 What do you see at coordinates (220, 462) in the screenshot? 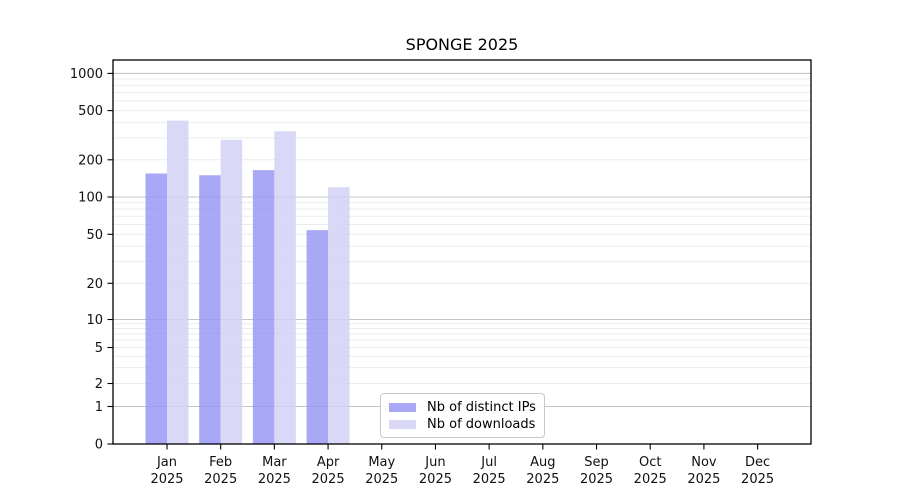
I see `x-tick-label-month: Feb` at bounding box center [220, 462].